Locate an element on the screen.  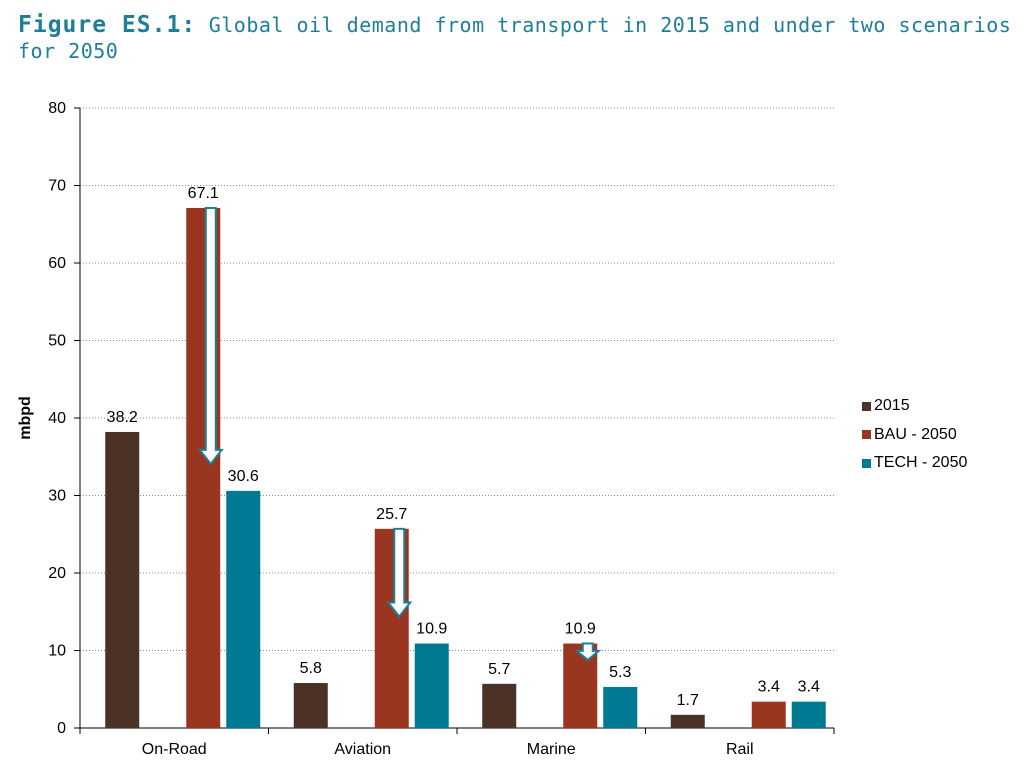
legend-item-2015: 2015 is located at coordinates (914, 406).